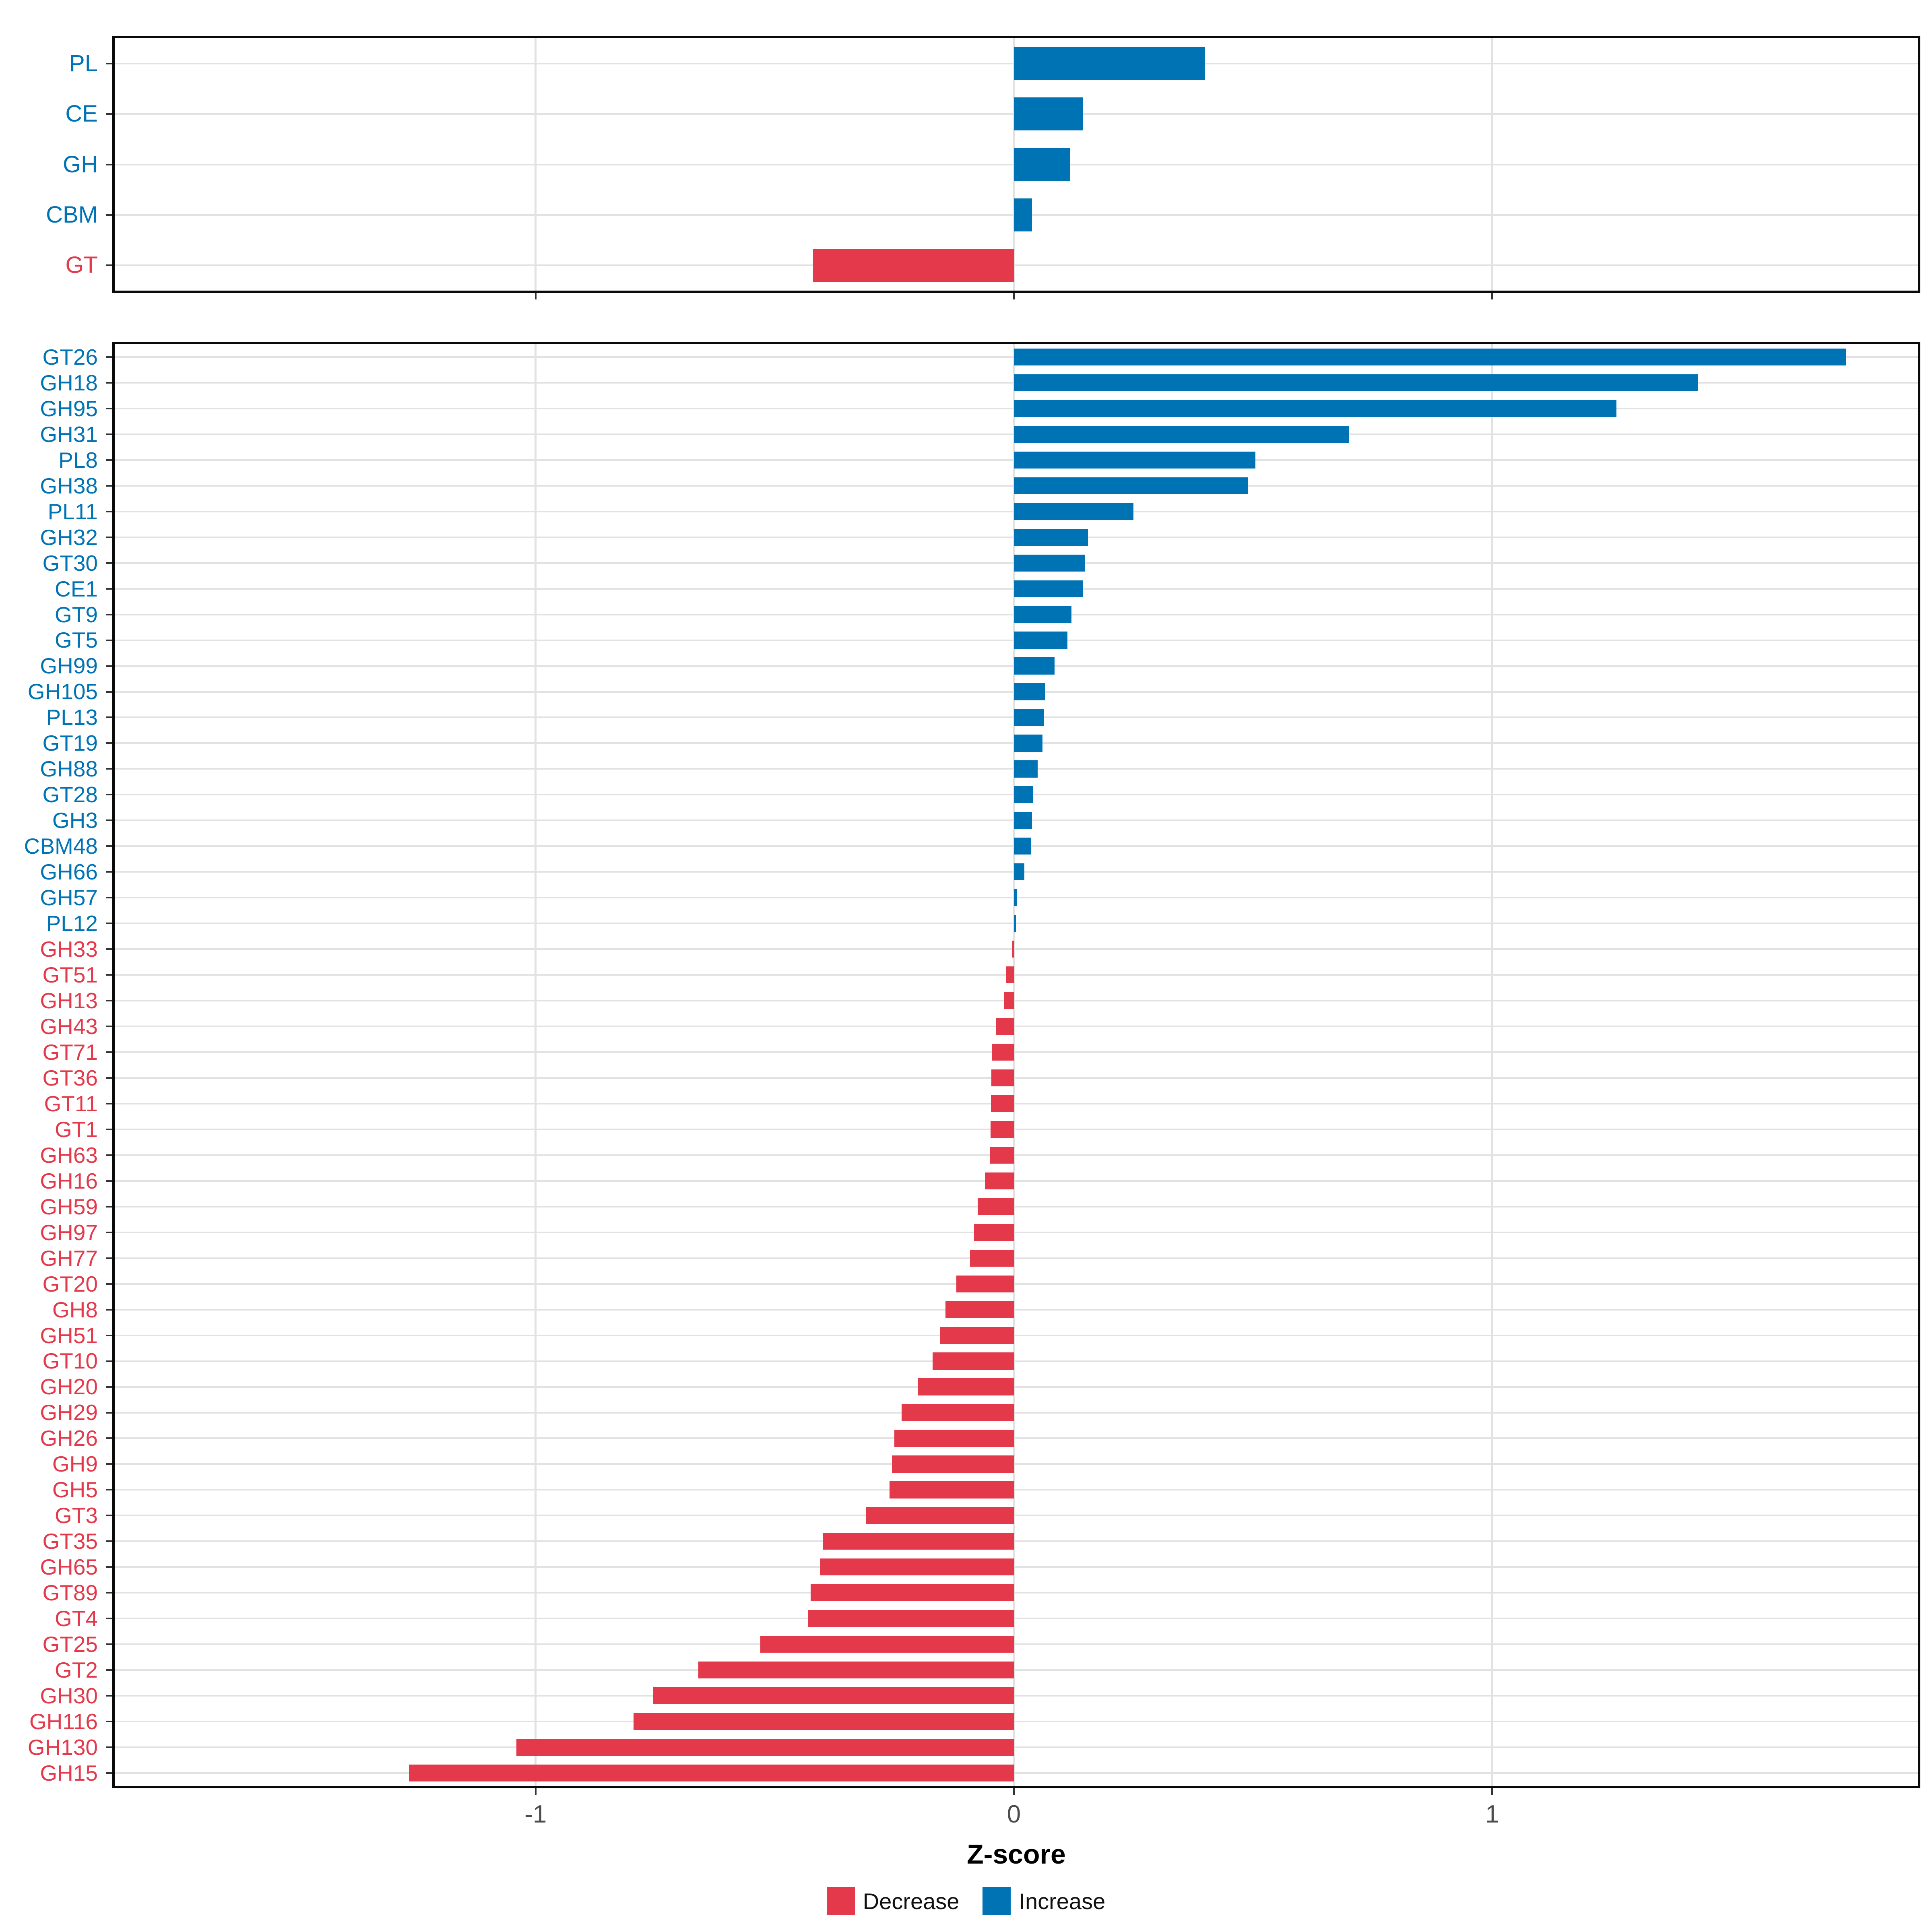  Describe the element at coordinates (1005, 1026) in the screenshot. I see `bar-GH43` at that location.